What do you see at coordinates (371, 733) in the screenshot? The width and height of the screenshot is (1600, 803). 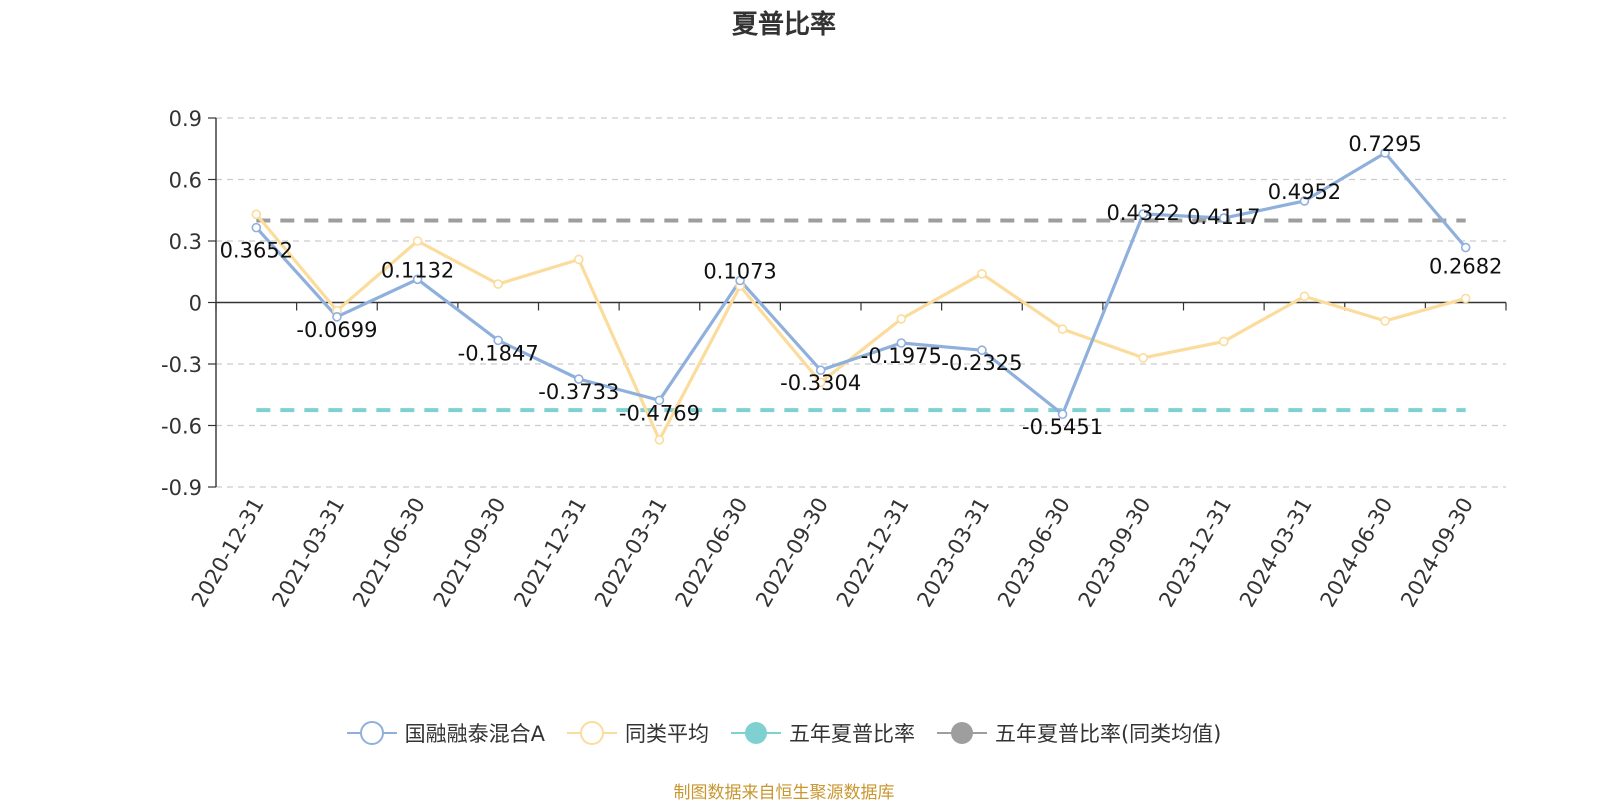 I see `legend-marker-fund-icon` at bounding box center [371, 733].